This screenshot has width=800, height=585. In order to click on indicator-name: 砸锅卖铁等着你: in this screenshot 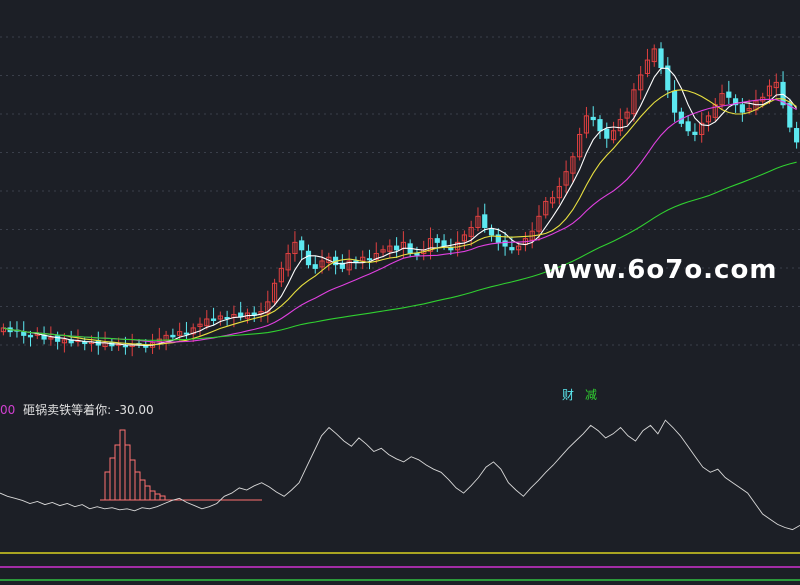, I will do `click(67, 410)`.